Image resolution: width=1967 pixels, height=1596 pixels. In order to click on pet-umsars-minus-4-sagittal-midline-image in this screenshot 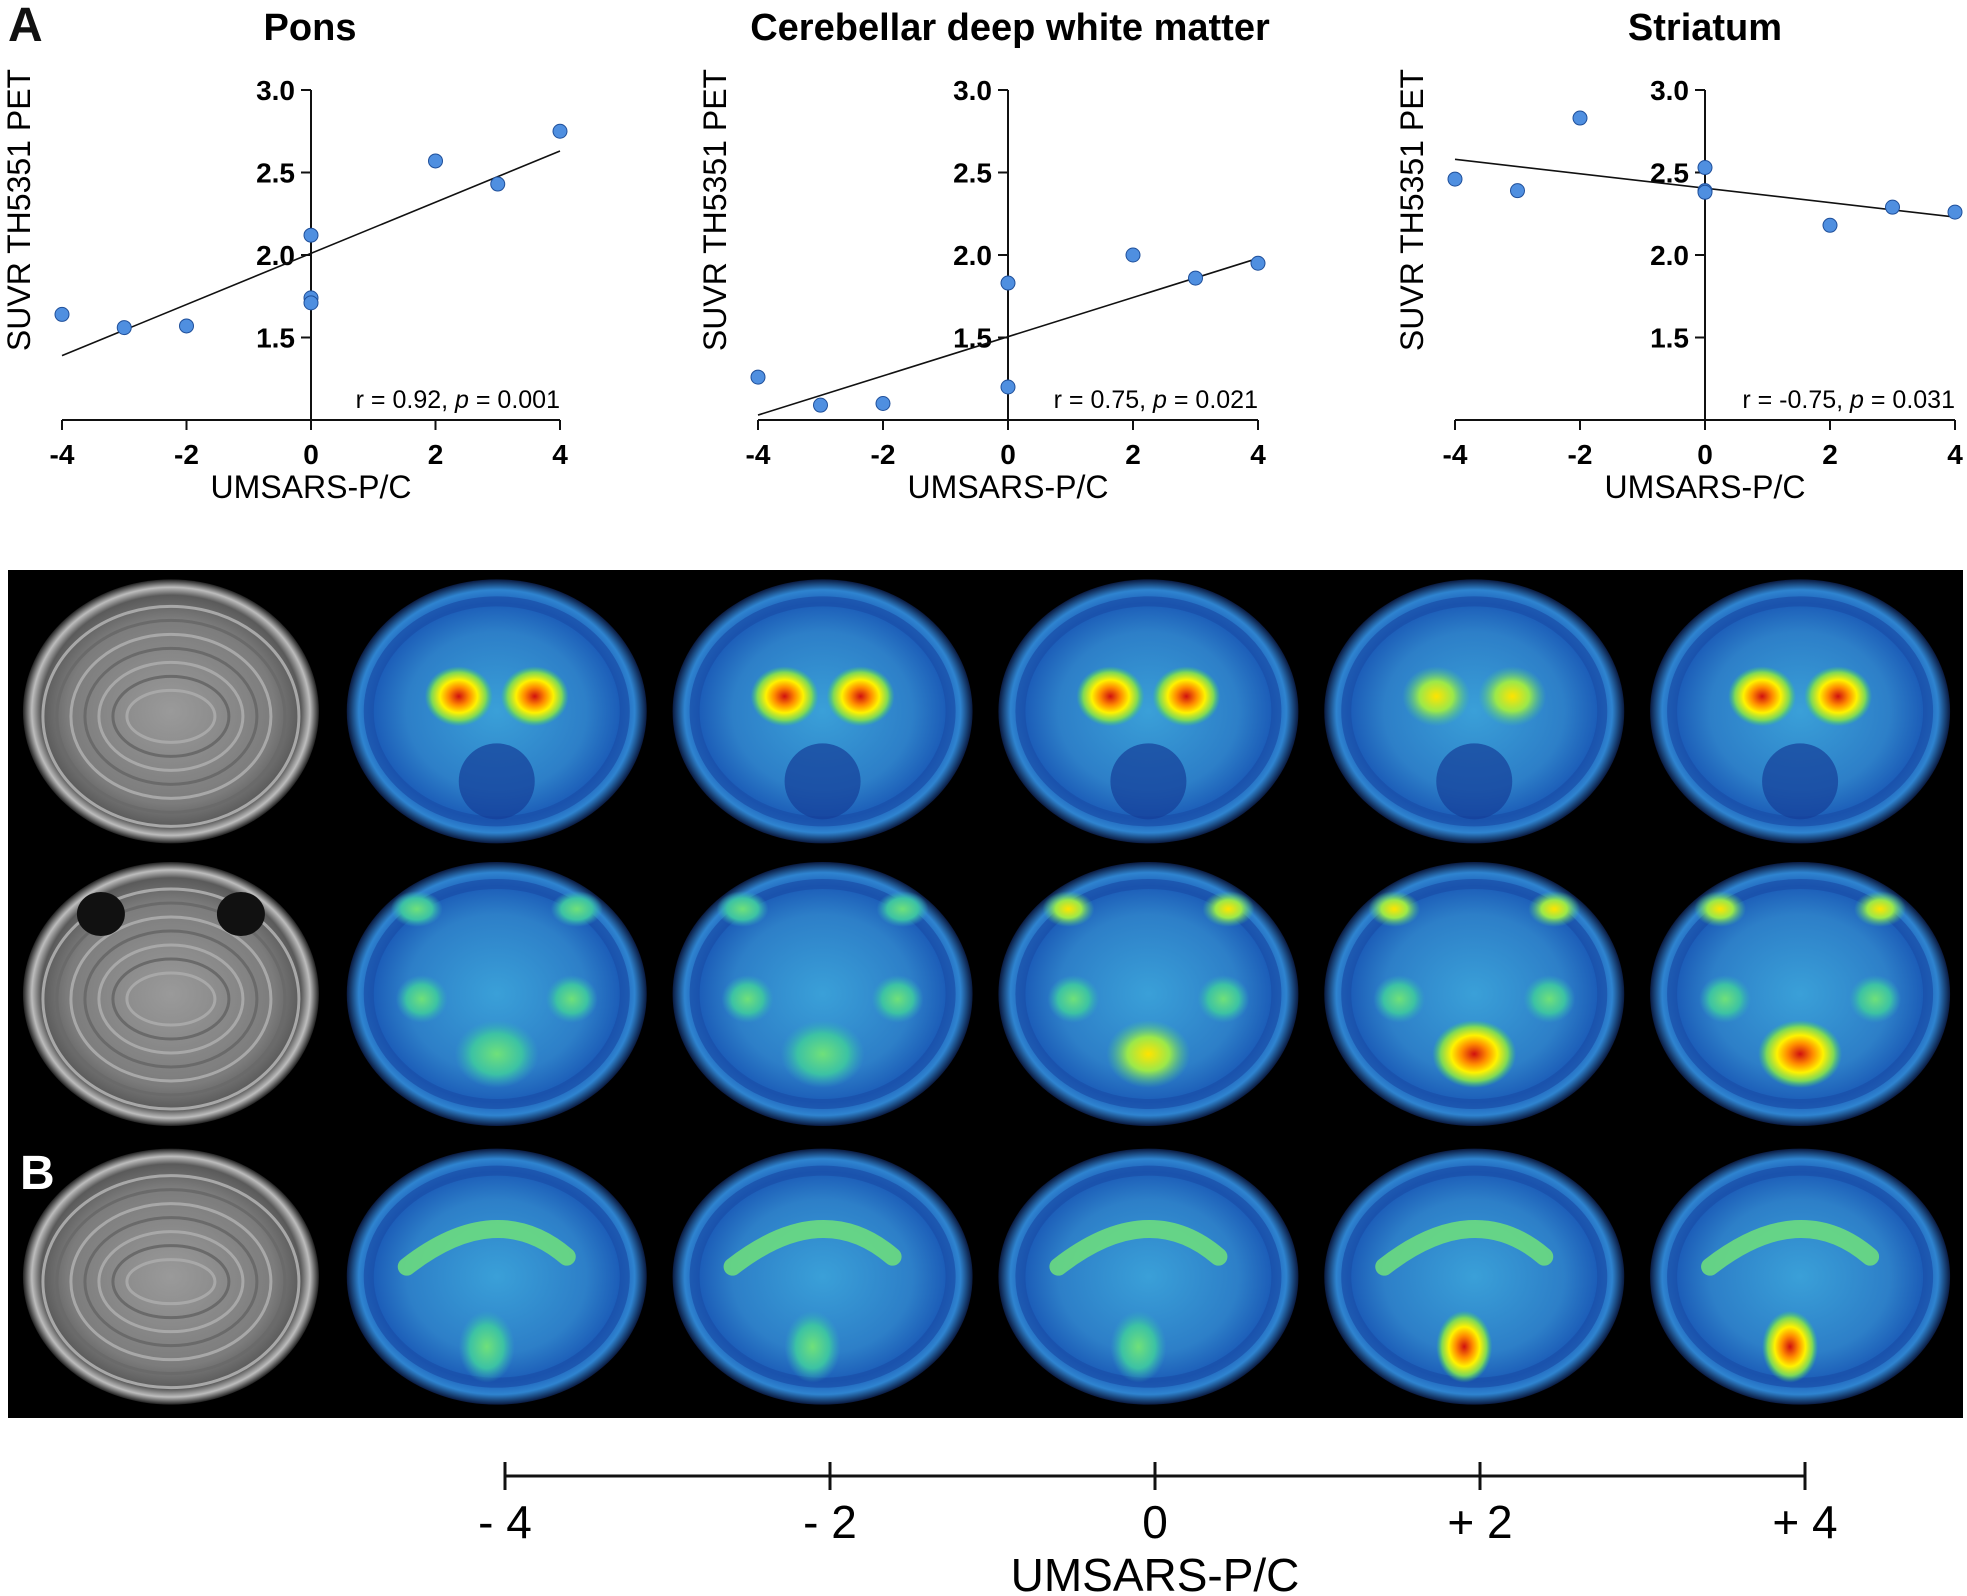, I will do `click(496, 1276)`.